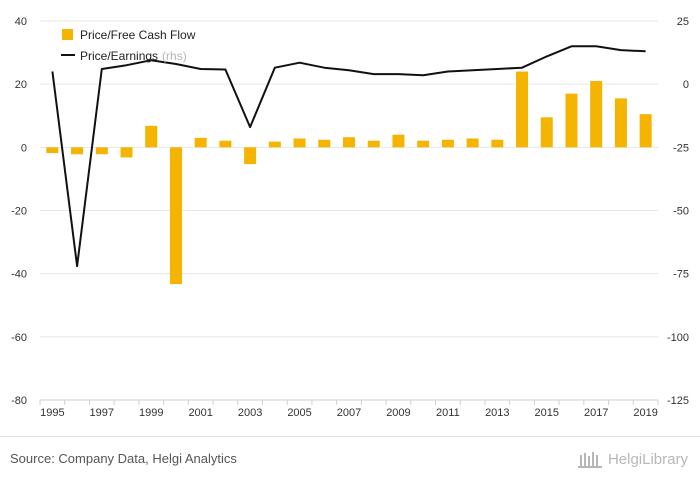 This screenshot has height=483, width=700. Describe the element at coordinates (678, 338) in the screenshot. I see `right-tick-label: -100` at that location.